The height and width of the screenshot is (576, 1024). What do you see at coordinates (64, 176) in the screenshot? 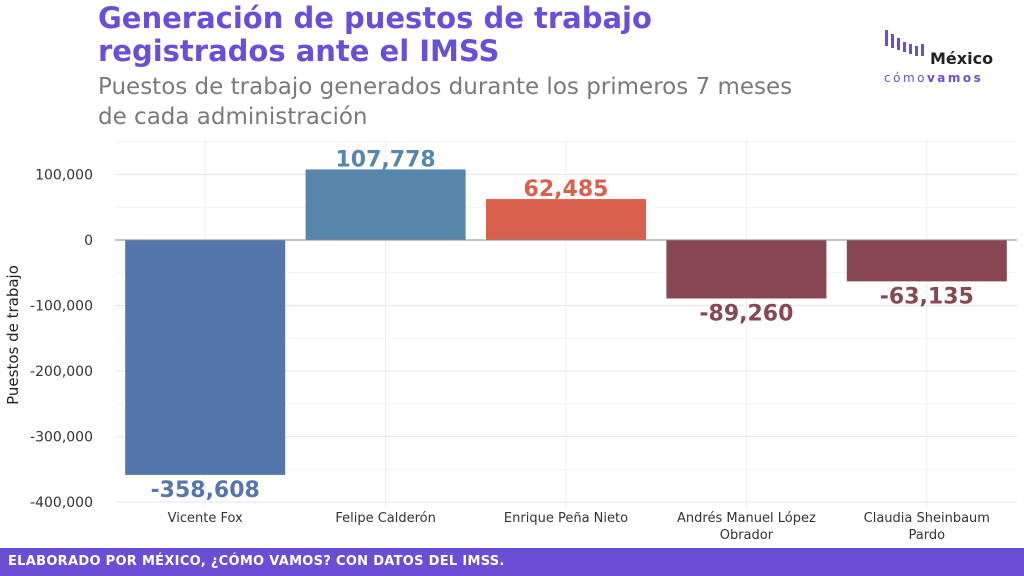
I see `y-tick-label: 100,000` at bounding box center [64, 176].